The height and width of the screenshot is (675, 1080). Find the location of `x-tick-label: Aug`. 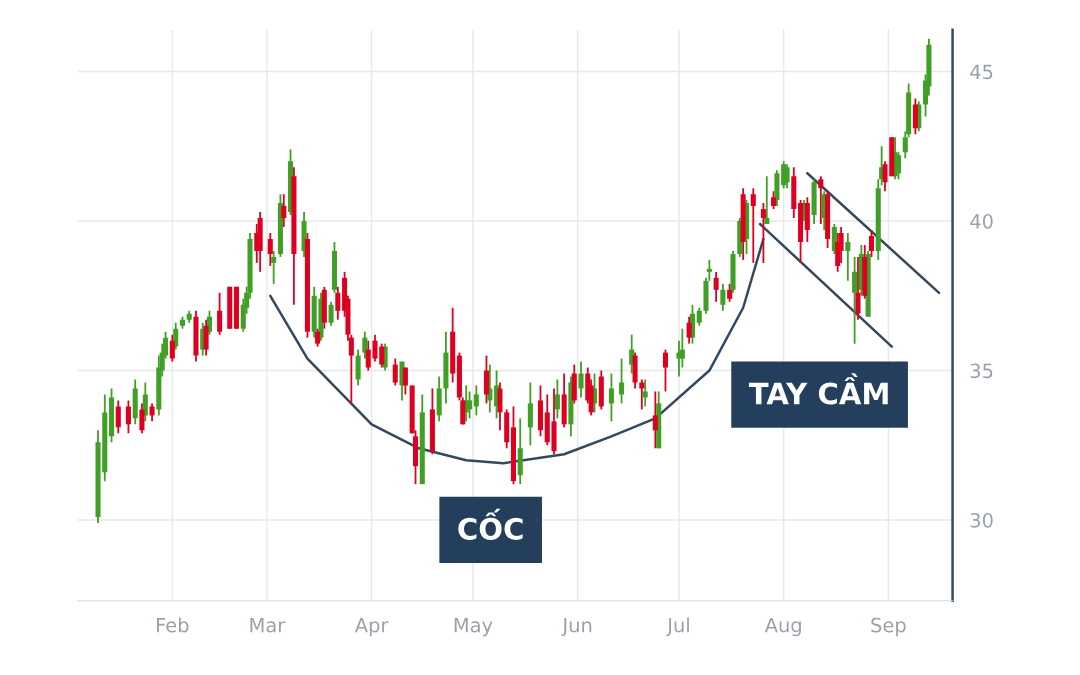

x-tick-label: Aug is located at coordinates (782, 627).